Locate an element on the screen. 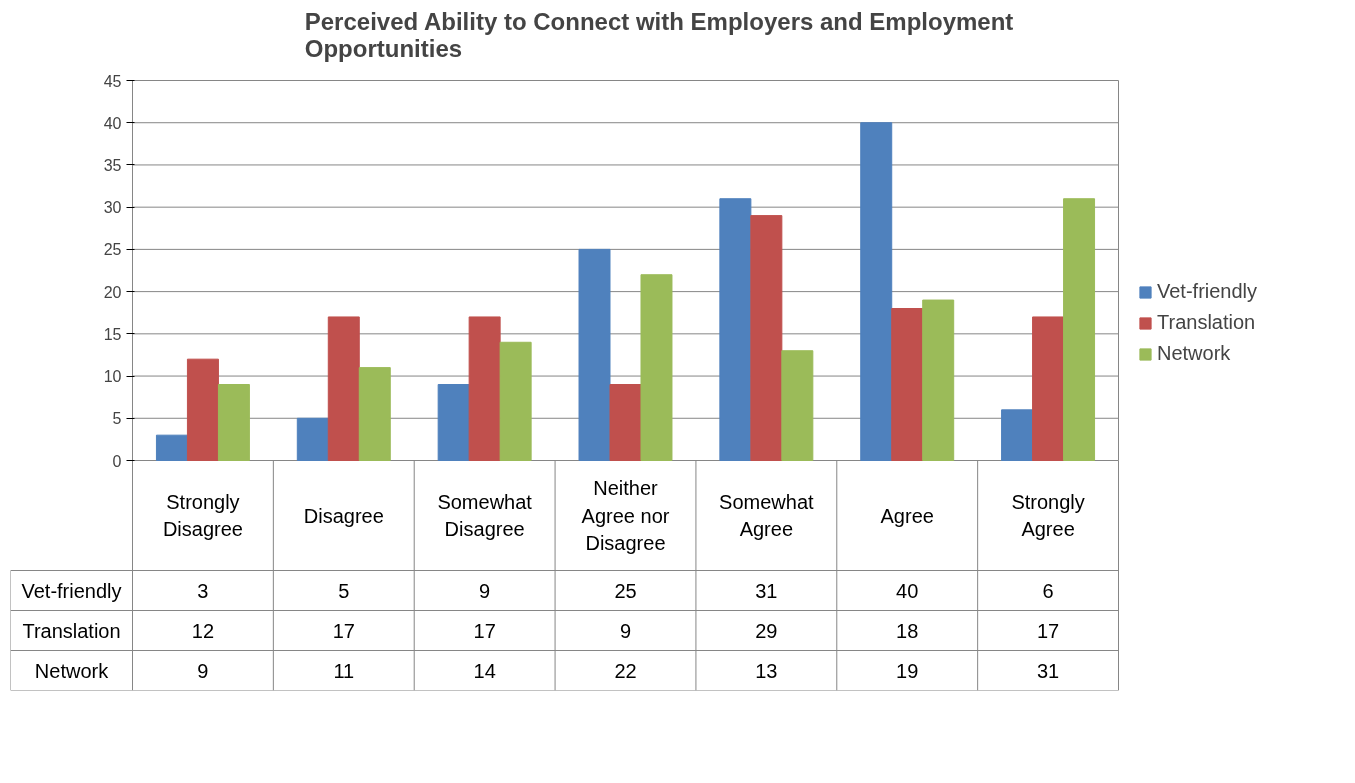 The image size is (1355, 783). chart-title: Perceived Ability to Connect with Employers and Employment Opportunities is located at coordinates (659, 34).